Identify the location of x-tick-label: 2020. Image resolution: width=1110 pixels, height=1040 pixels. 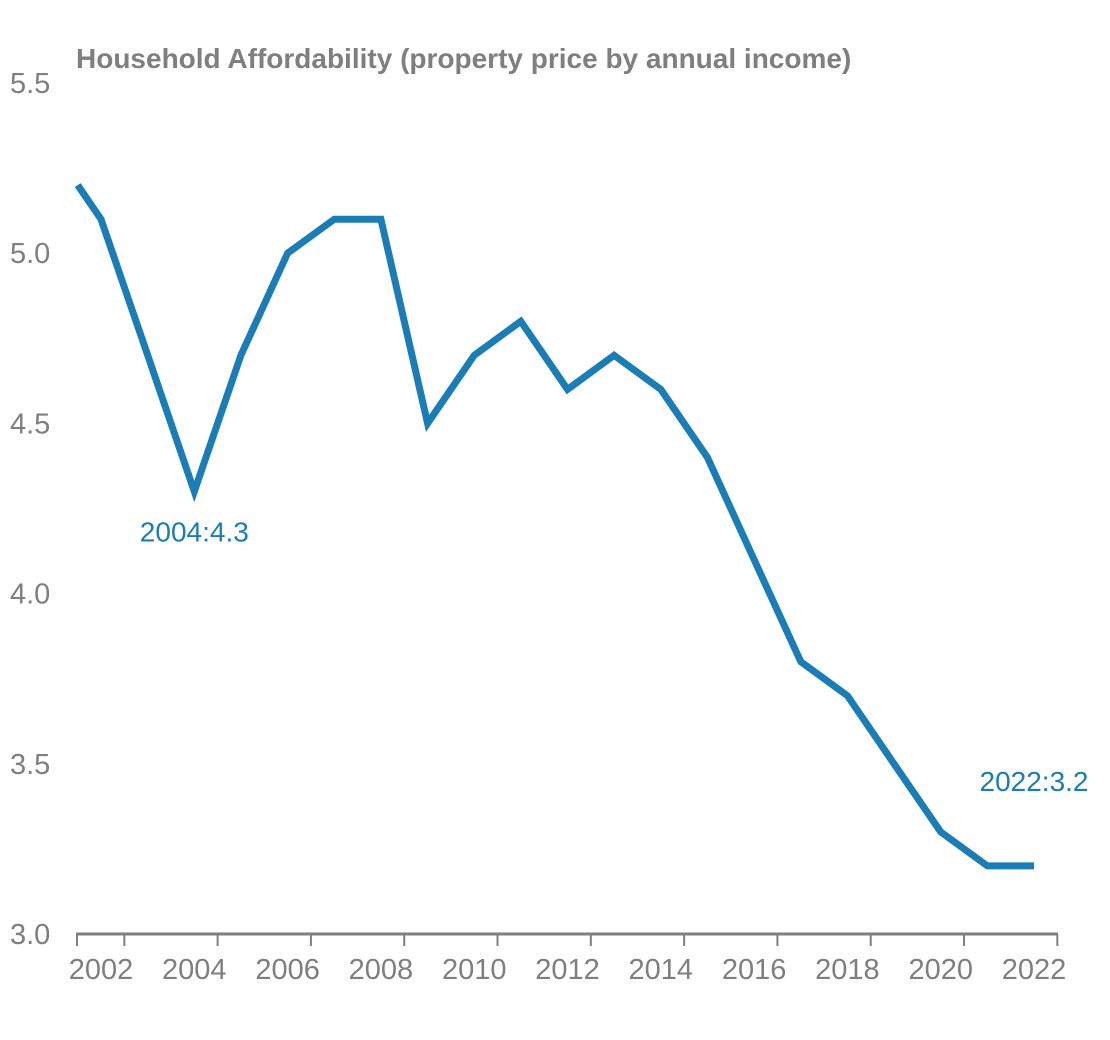
(940, 970).